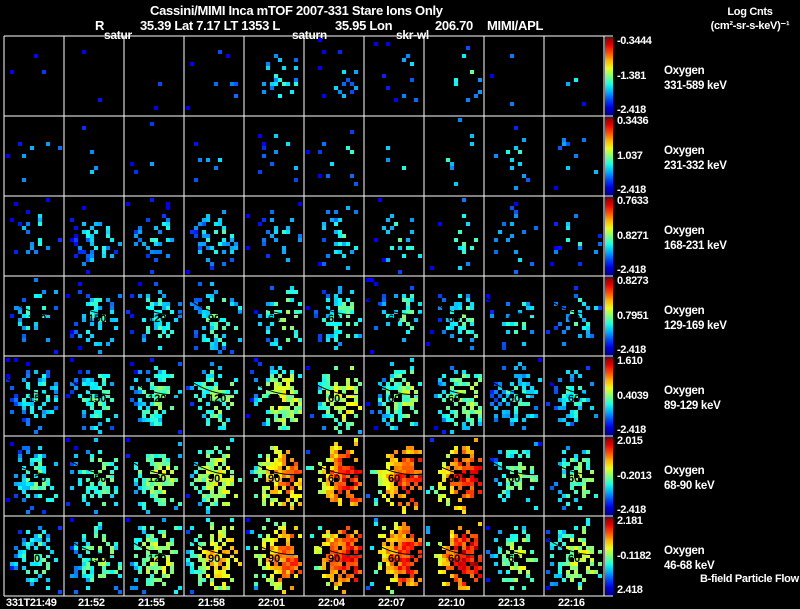  Describe the element at coordinates (454, 476) in the screenshot. I see `panel-cell: 60` at that location.